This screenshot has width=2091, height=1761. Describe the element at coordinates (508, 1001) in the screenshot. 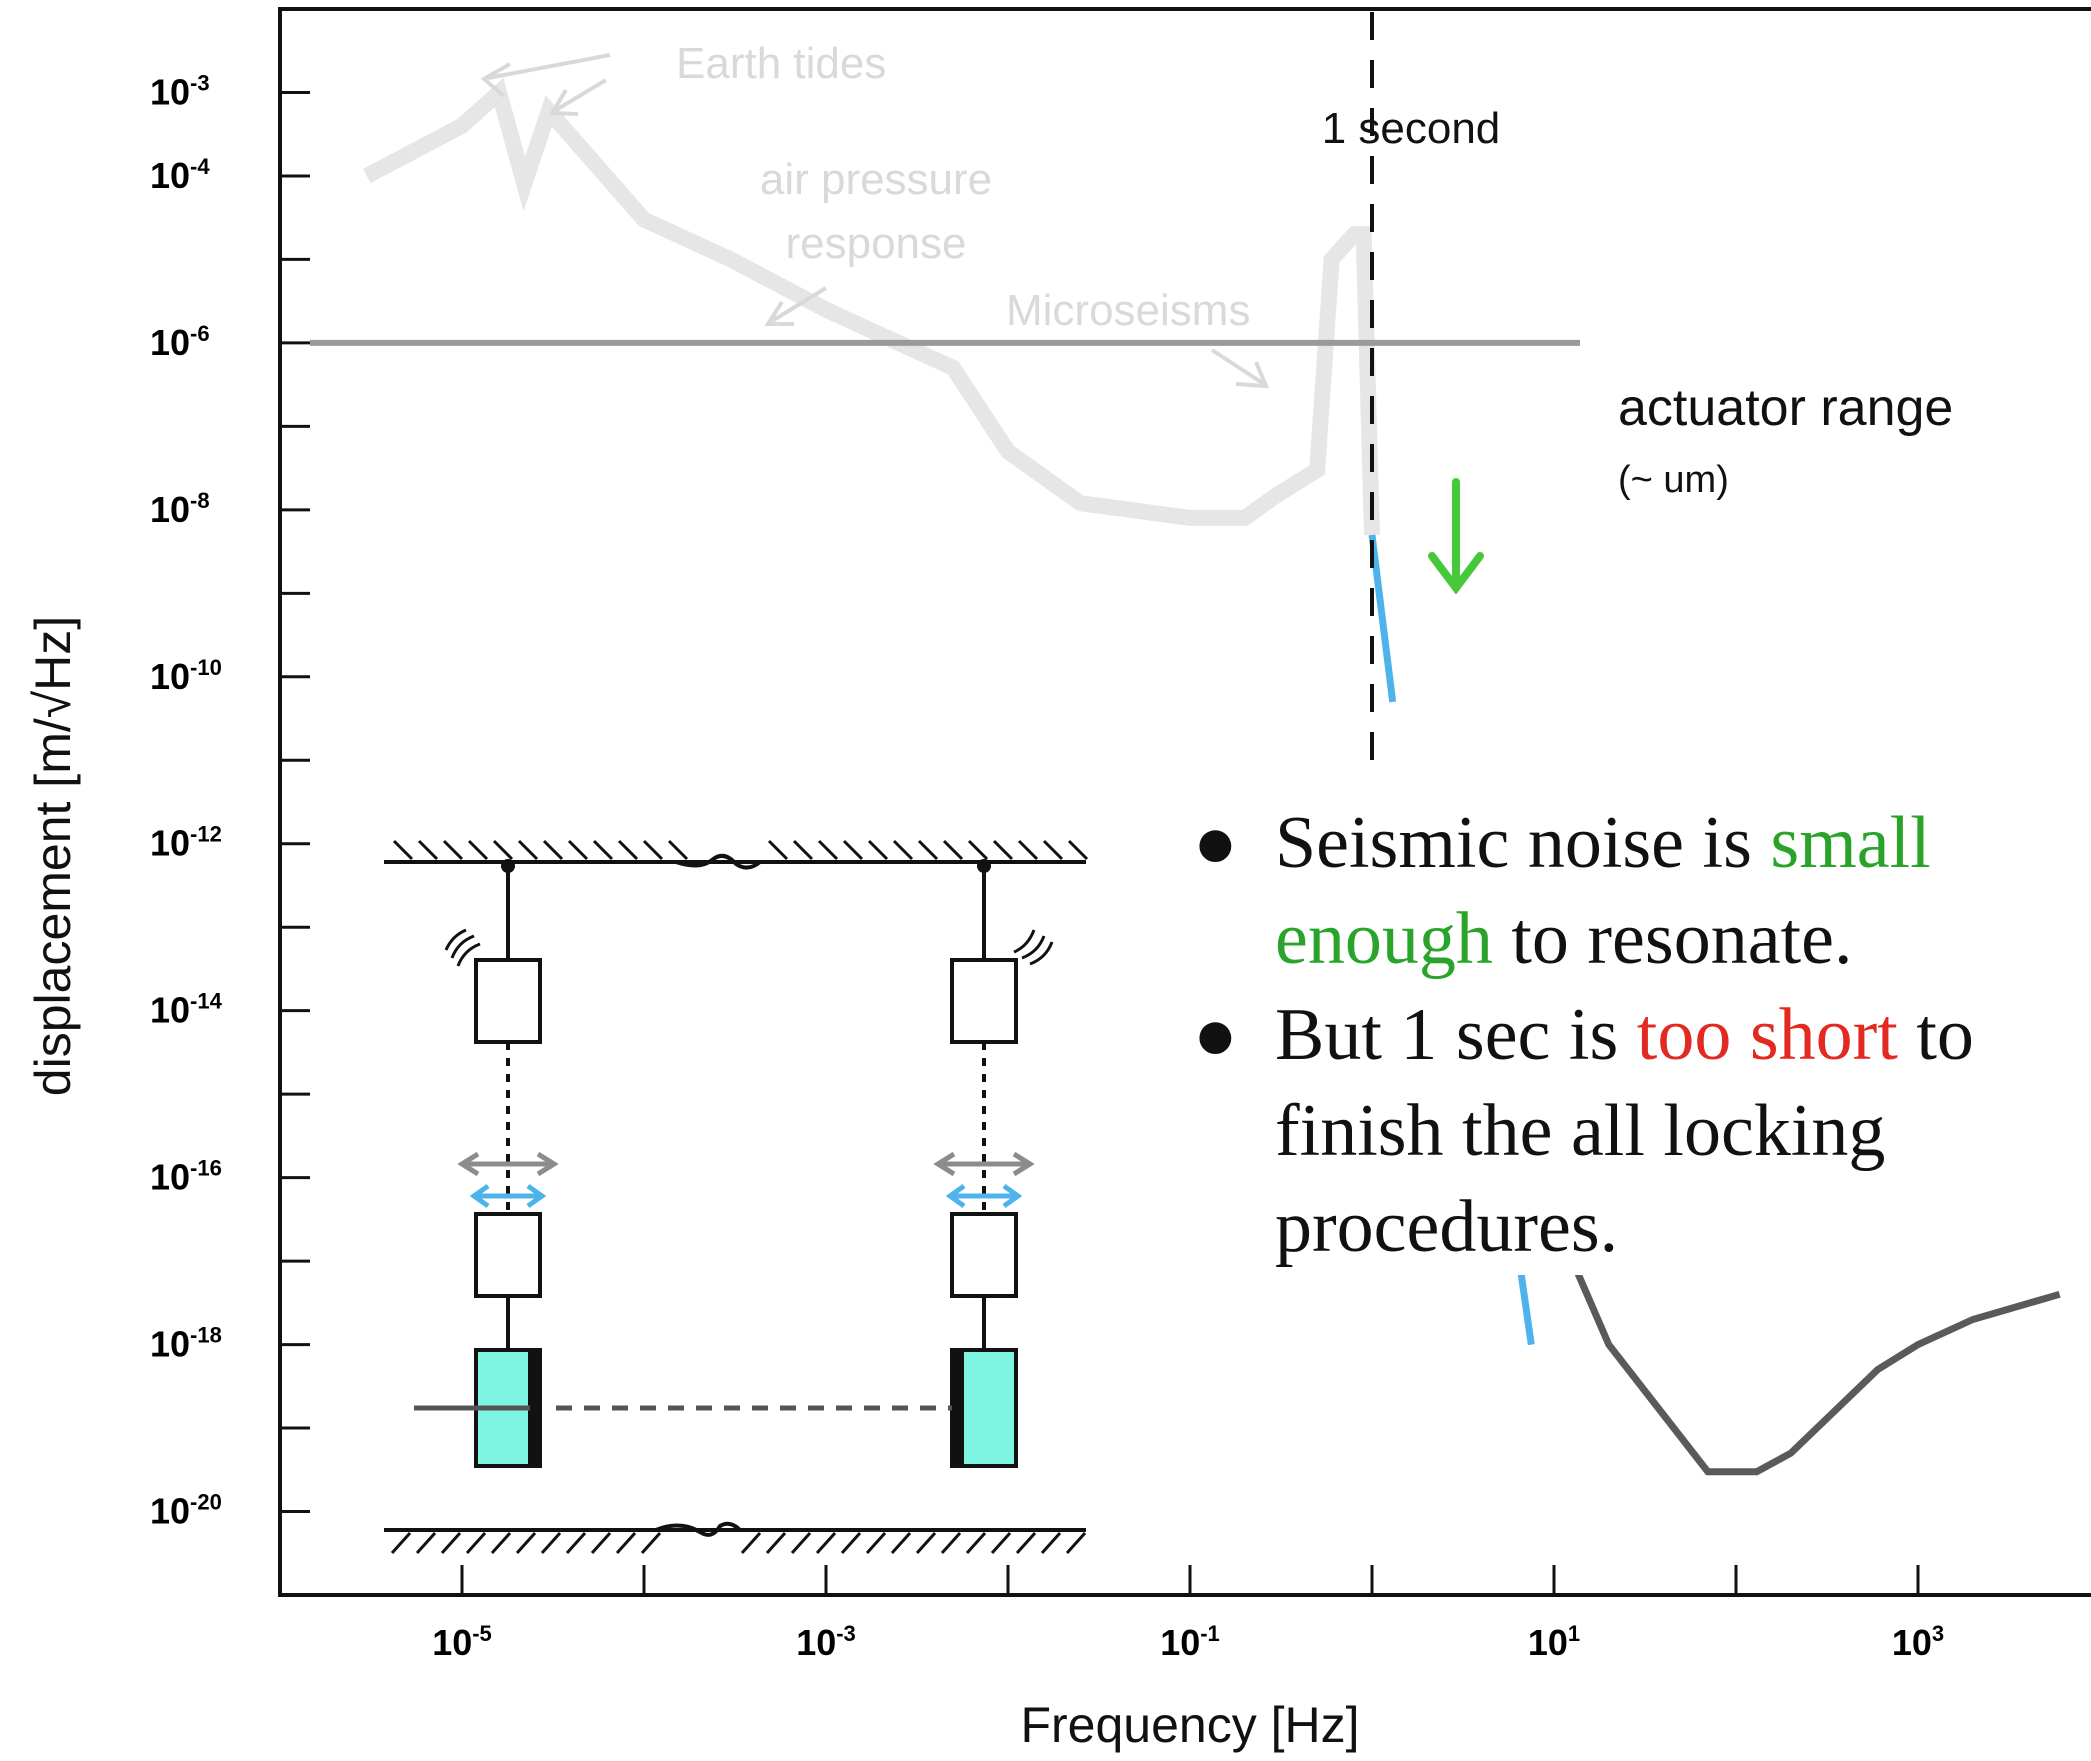

I see `left-upper-mass` at that location.